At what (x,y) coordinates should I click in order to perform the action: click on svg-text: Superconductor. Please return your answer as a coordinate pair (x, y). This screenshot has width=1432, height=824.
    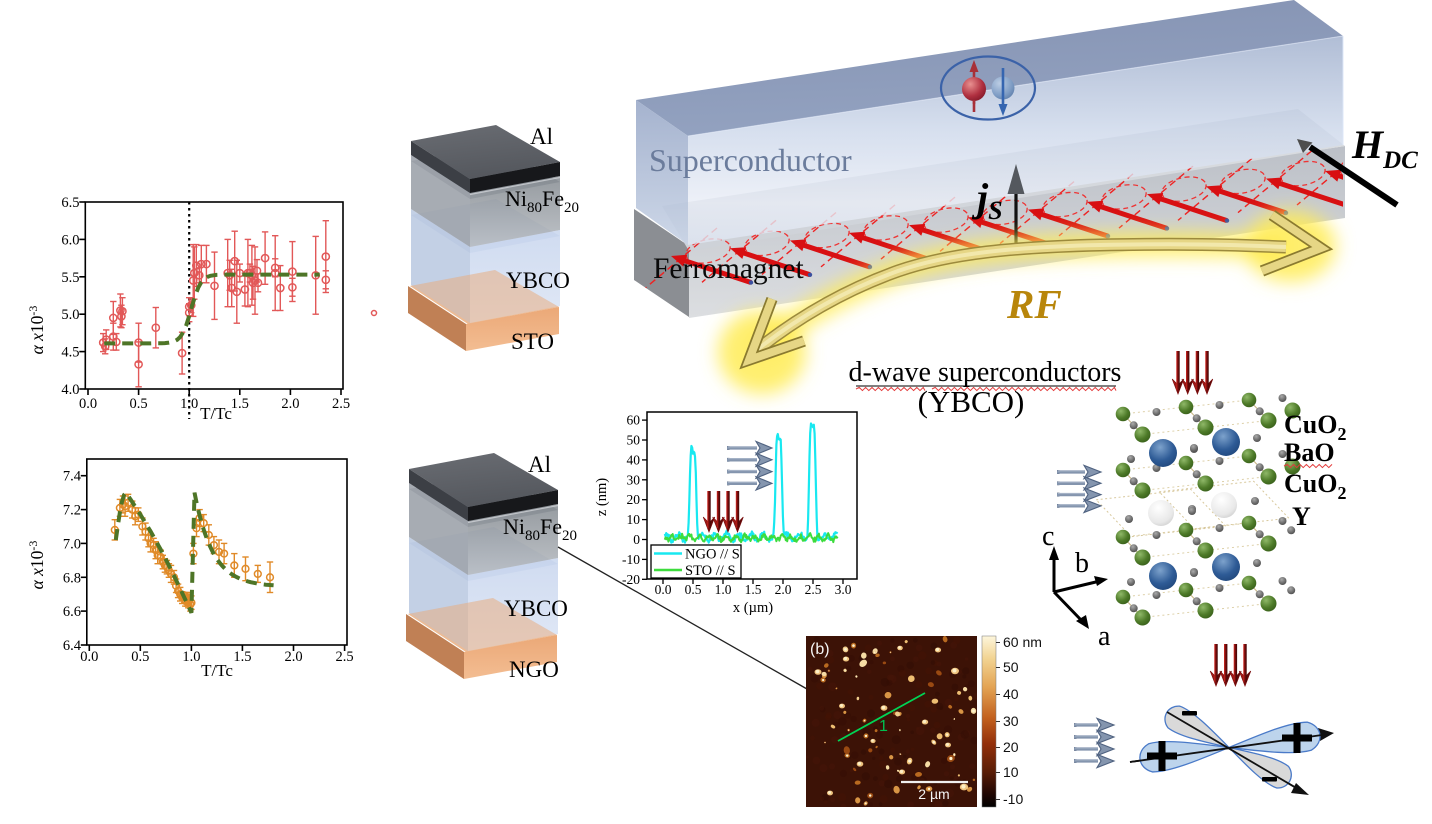
    Looking at the image, I should click on (750, 160).